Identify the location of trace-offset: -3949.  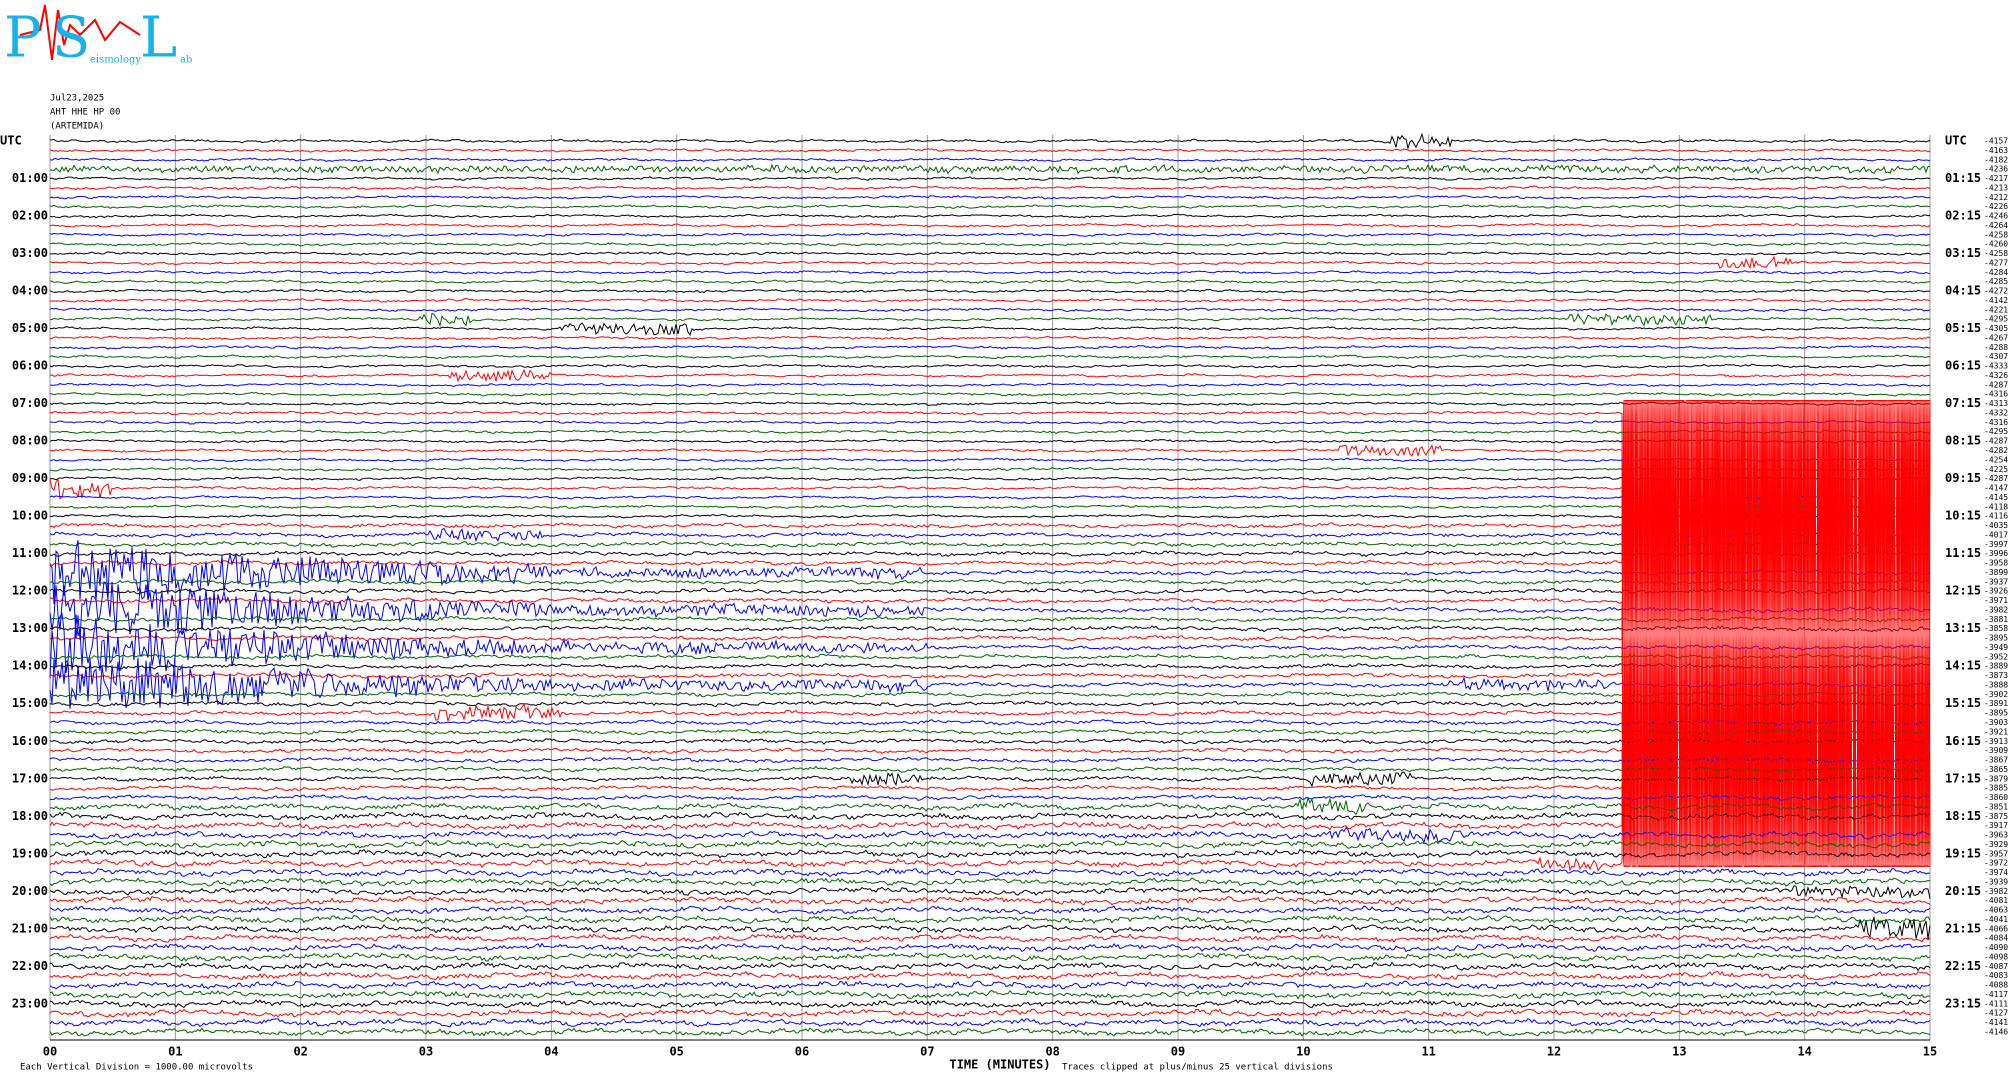
(1996, 647).